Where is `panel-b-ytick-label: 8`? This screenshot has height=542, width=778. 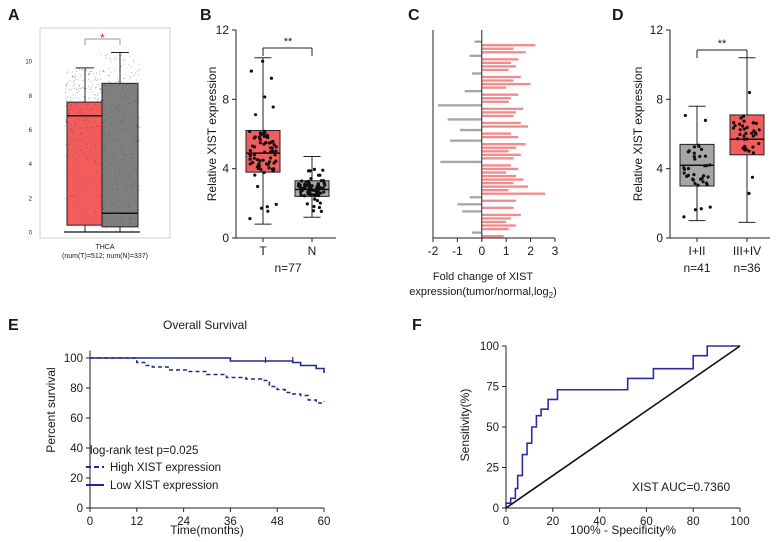
panel-b-ytick-label: 8 is located at coordinates (225, 99).